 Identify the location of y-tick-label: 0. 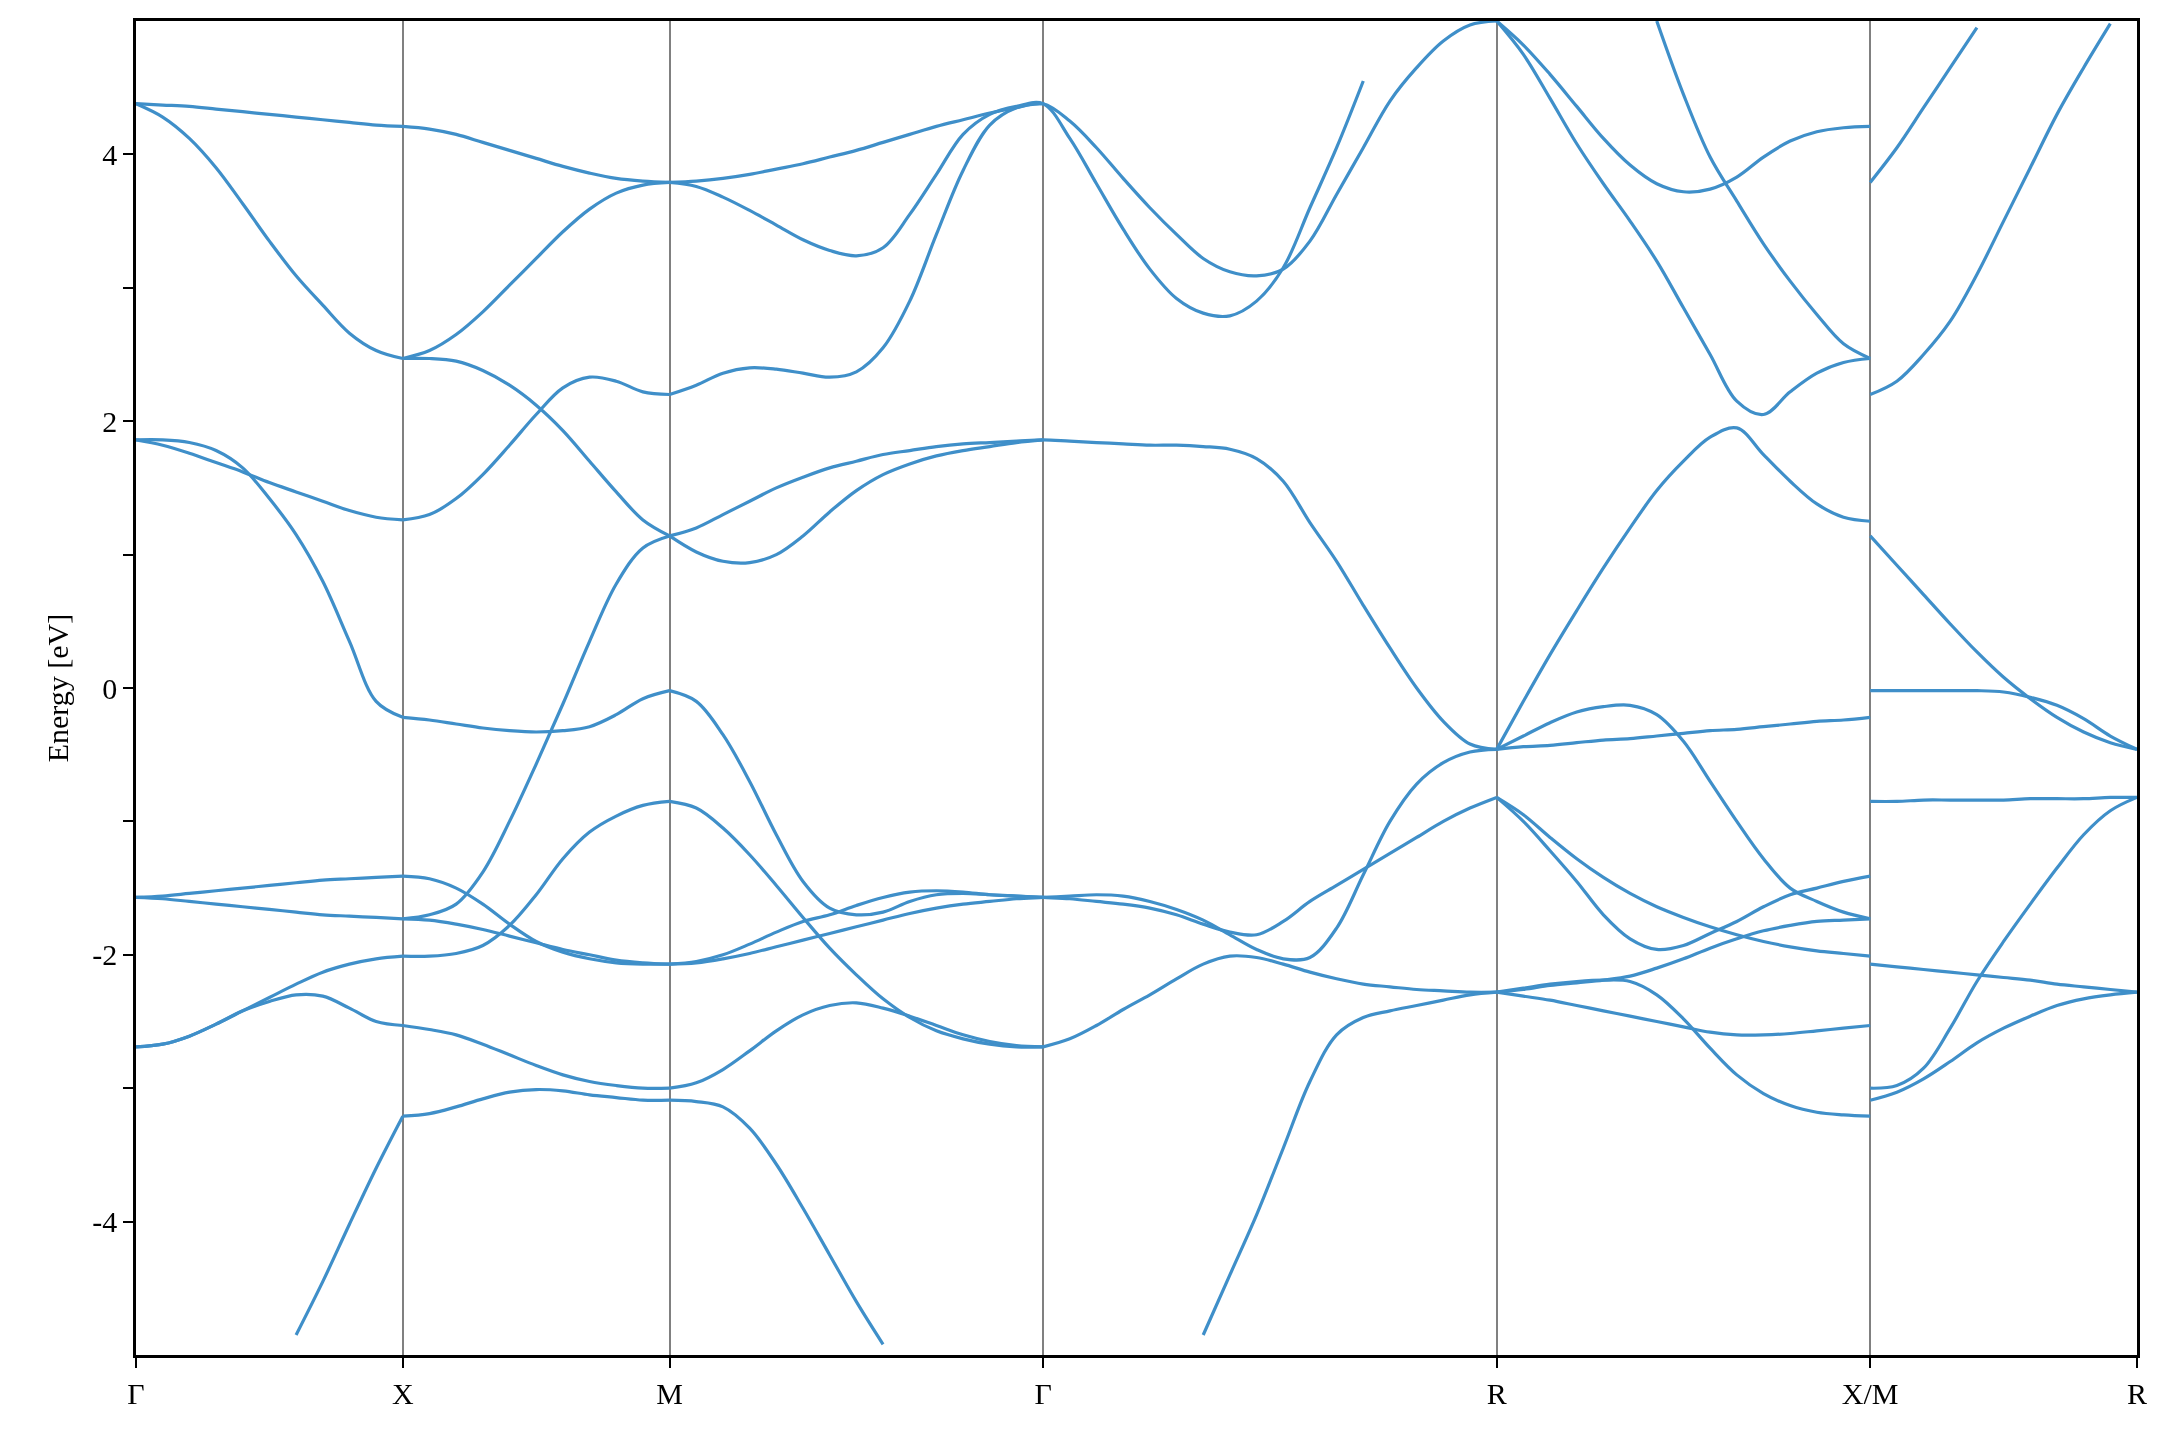
(110, 688).